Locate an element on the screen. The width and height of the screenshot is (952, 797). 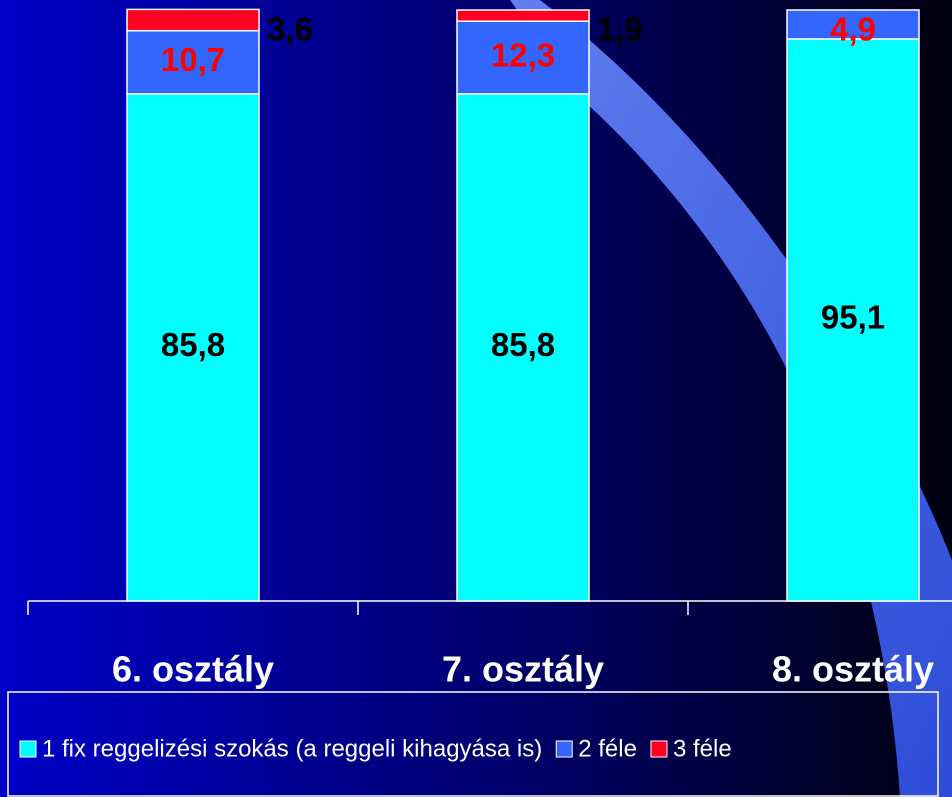
x-tick-label: 7. osztály is located at coordinates (523, 669).